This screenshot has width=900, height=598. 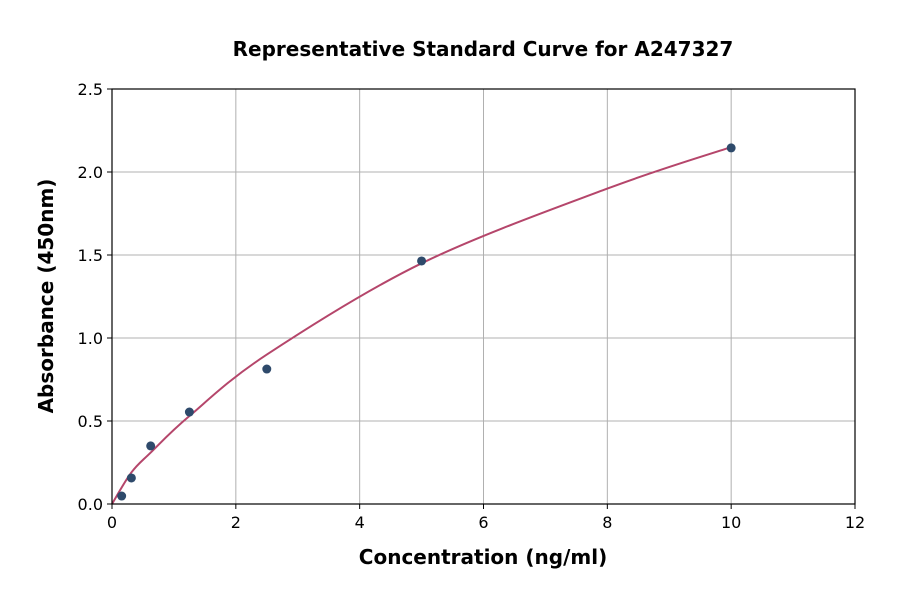 What do you see at coordinates (360, 522) in the screenshot?
I see `x-tick-label: 4` at bounding box center [360, 522].